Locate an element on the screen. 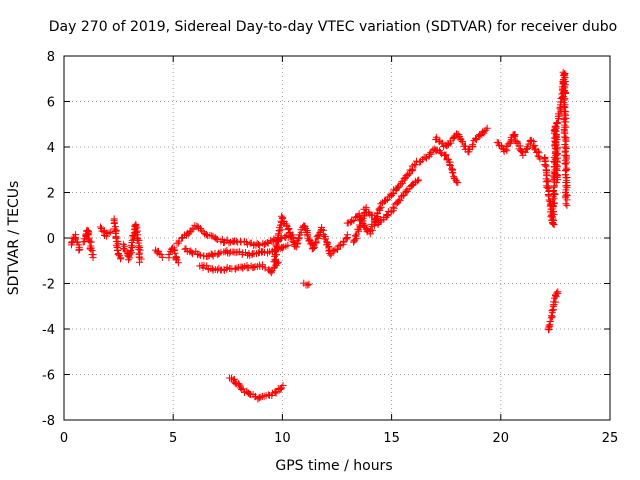 This screenshot has width=640, height=480. y-tick-label: 2 is located at coordinates (51, 194).